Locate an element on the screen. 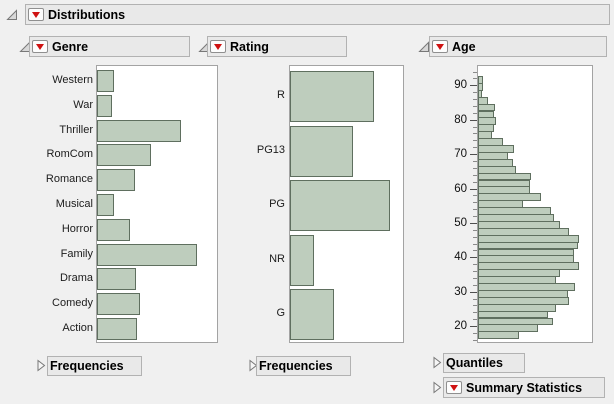 Image resolution: width=614 pixels, height=404 pixels. axis-tick-label-90: 90 is located at coordinates (460, 85).